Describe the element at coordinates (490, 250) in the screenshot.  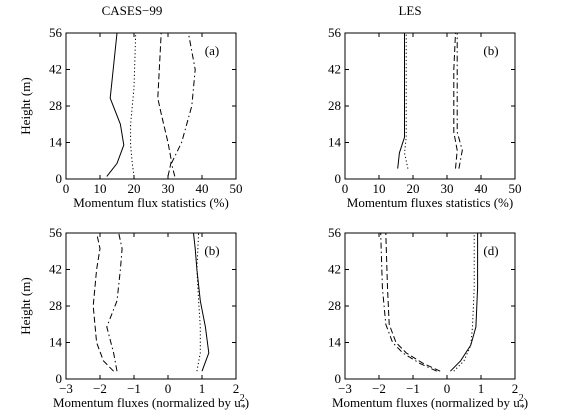
I see `panel-tag: (d)` at that location.